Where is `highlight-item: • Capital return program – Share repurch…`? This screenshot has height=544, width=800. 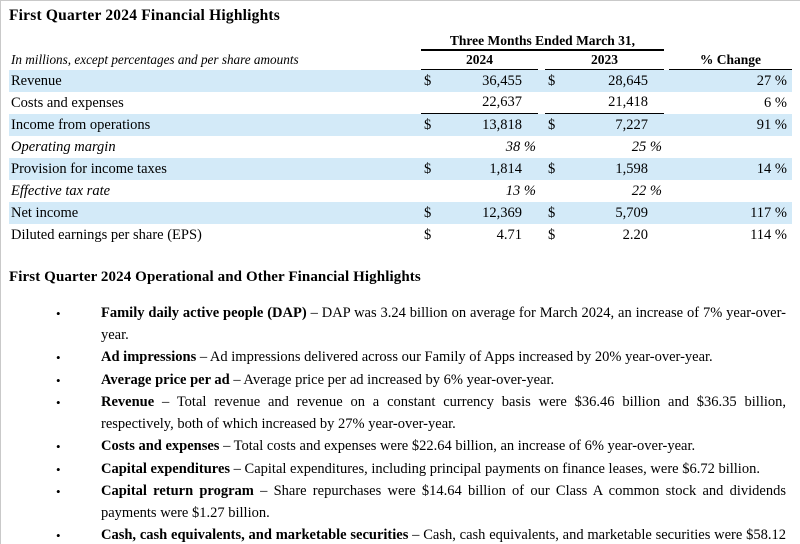
highlight-item: • Capital return program – Share repurch… is located at coordinates (397, 502).